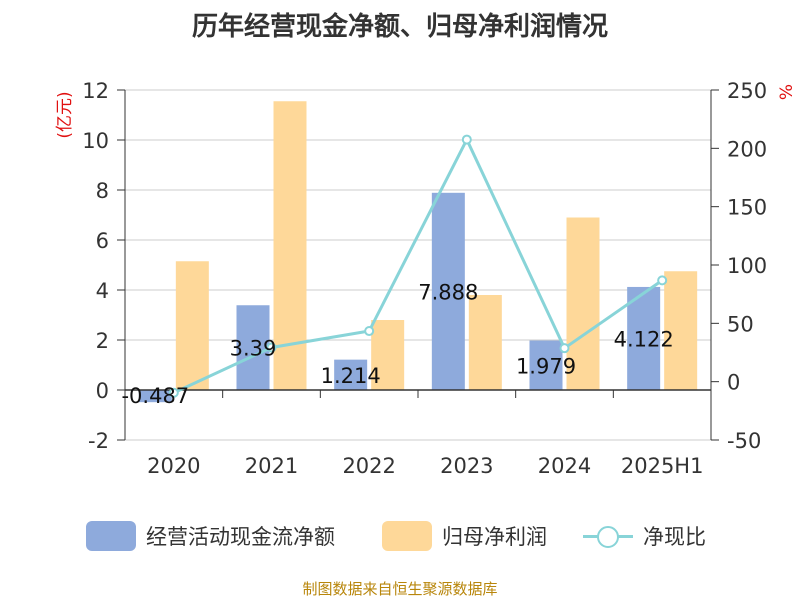  Describe the element at coordinates (368, 466) in the screenshot. I see `x-axis-tick-label: 2022` at that location.